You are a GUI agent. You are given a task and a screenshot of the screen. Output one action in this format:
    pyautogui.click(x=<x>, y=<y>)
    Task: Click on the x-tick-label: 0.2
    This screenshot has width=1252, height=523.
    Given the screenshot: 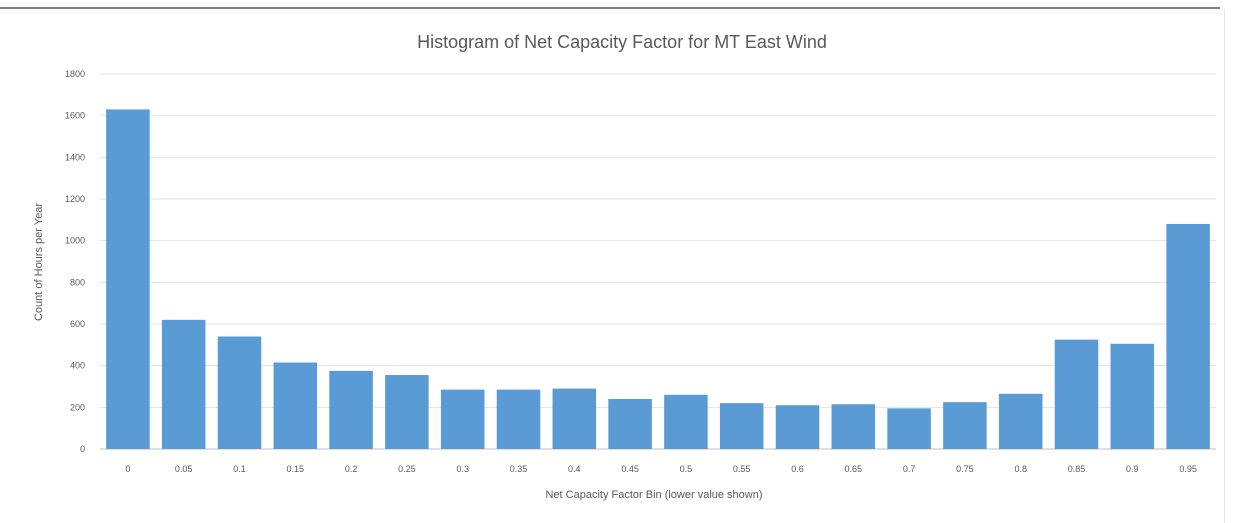 What is the action you would take?
    pyautogui.click(x=351, y=469)
    